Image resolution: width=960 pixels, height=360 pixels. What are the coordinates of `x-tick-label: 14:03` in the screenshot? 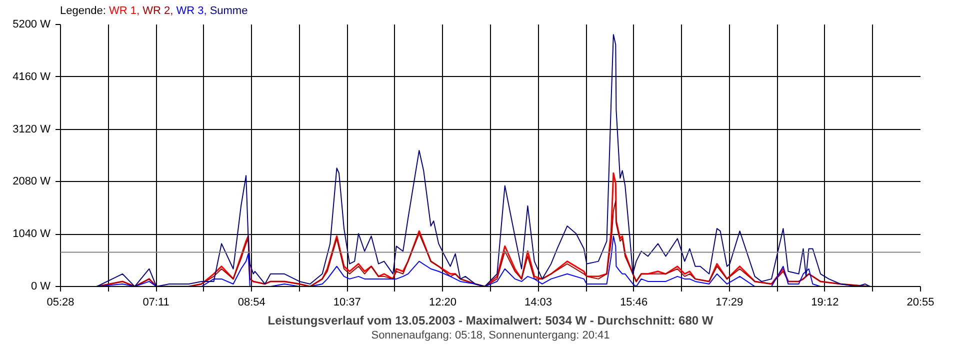 It's located at (538, 302).